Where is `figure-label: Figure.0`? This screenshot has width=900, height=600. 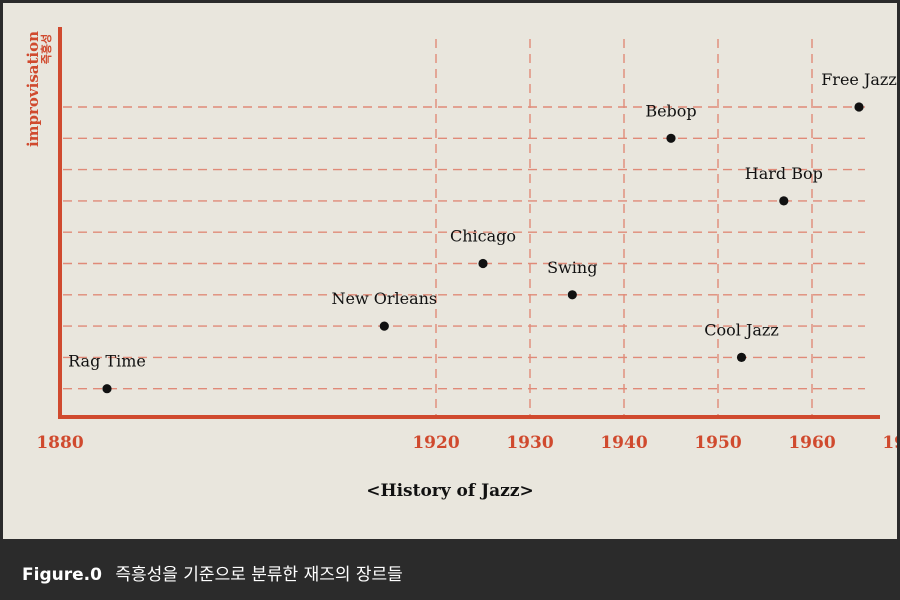 figure-label: Figure.0 is located at coordinates (62, 575).